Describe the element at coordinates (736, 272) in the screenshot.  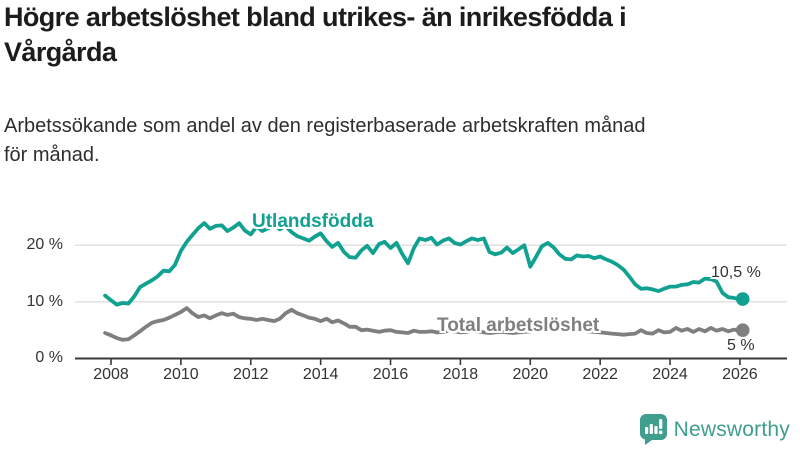
I see `end-value-label-utlandsfodda: 10,5 %` at that location.